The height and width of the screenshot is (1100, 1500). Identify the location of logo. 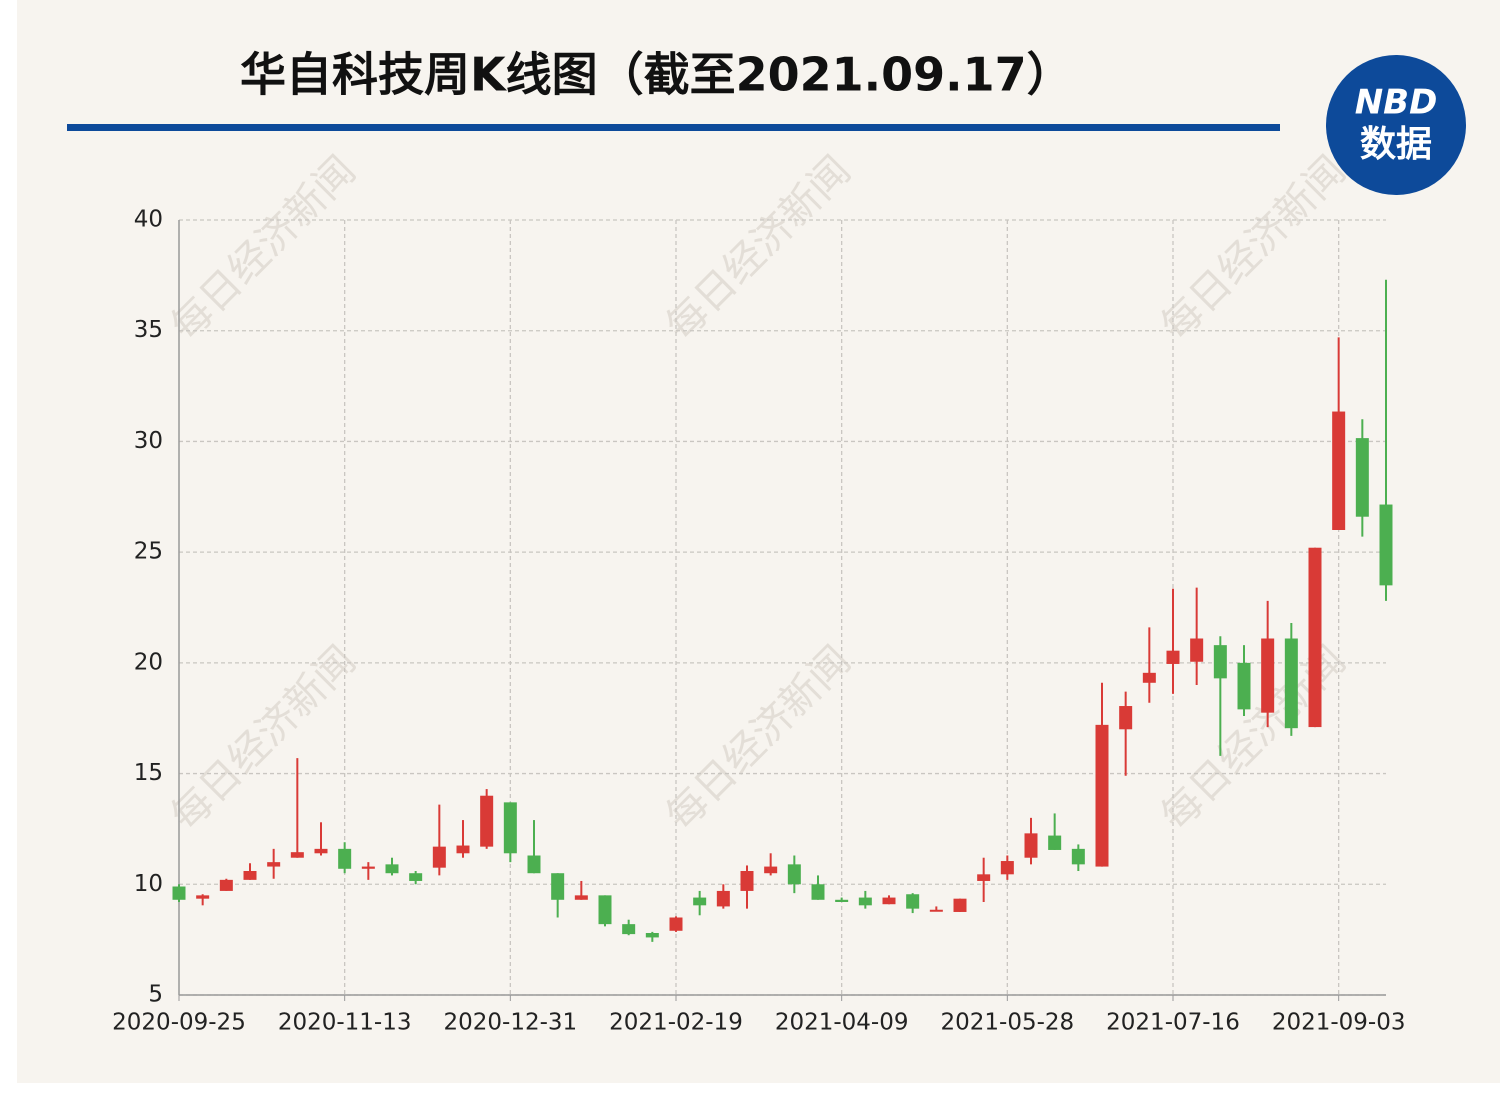
(1396, 125).